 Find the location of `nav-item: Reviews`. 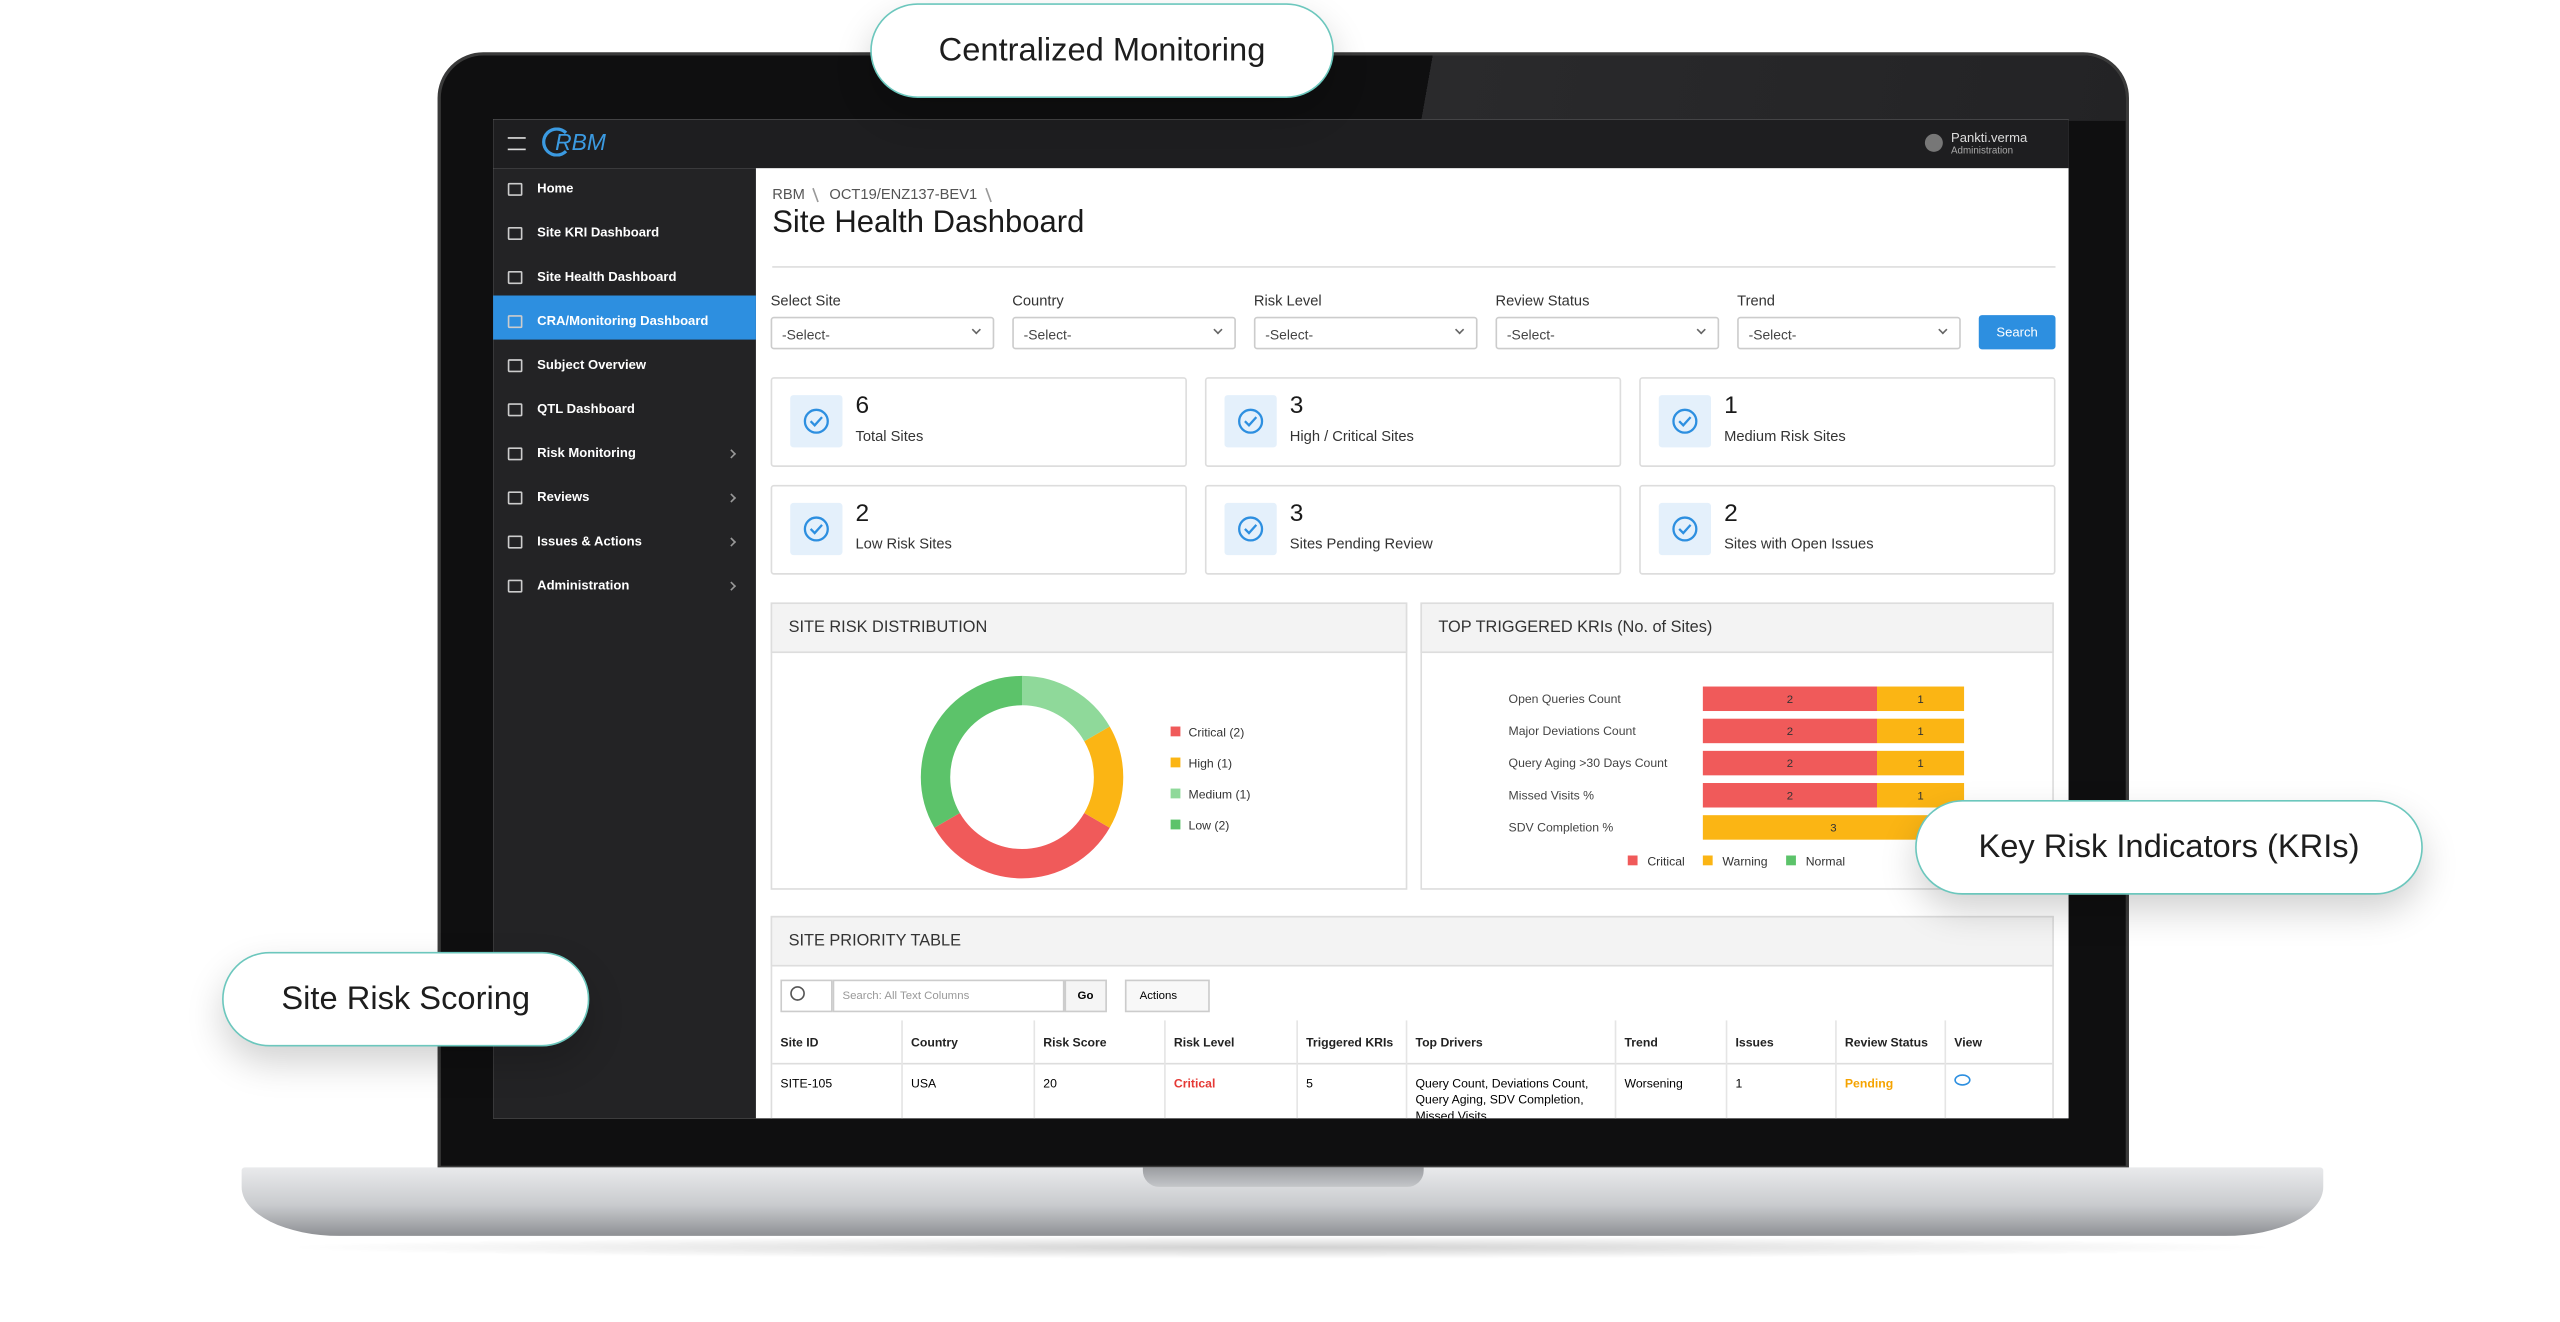

nav-item: Reviews is located at coordinates (563, 497).